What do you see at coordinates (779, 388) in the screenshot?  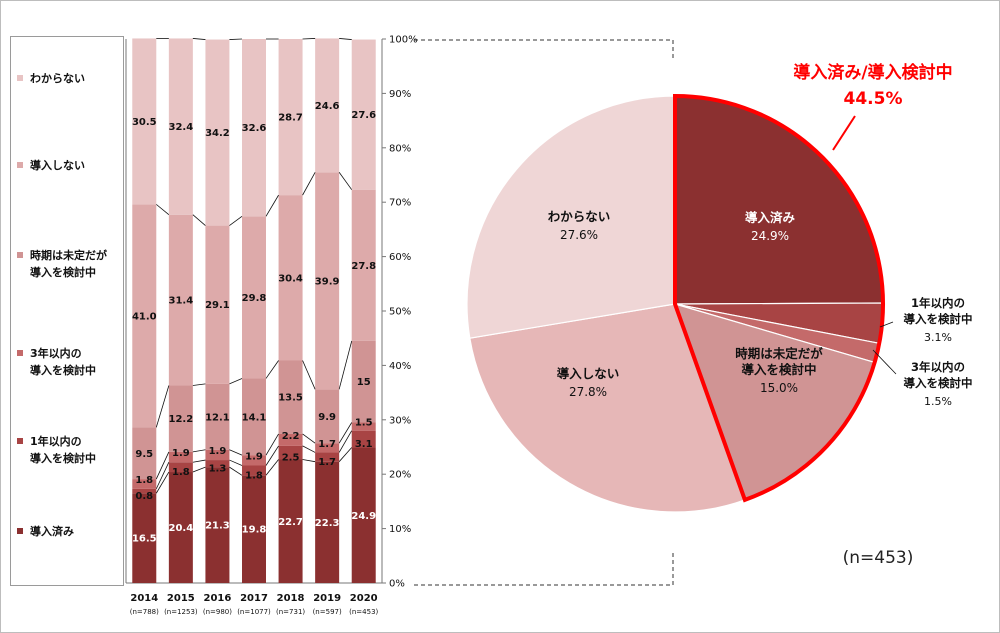 I see `pie-slice-value: 15.0%` at bounding box center [779, 388].